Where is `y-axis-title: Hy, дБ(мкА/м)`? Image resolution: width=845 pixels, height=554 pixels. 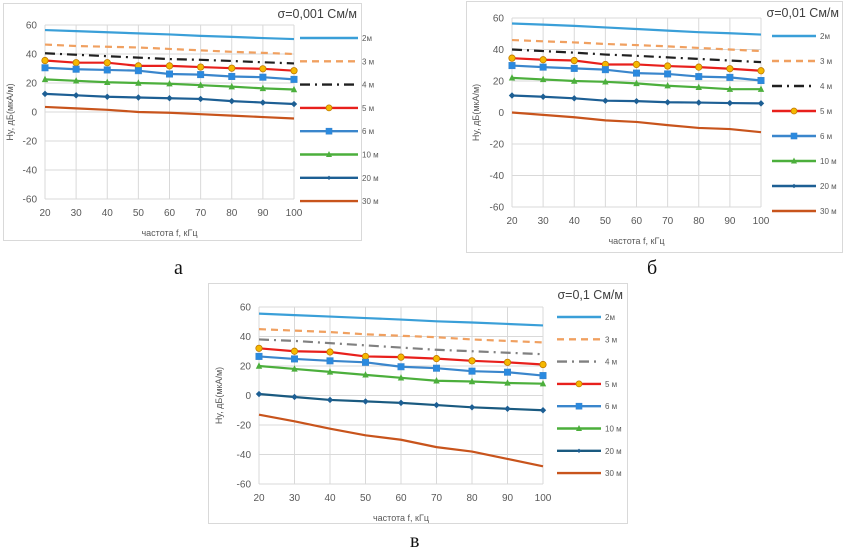
y-axis-title: Hy, дБ(мкА/м) is located at coordinates (219, 395).